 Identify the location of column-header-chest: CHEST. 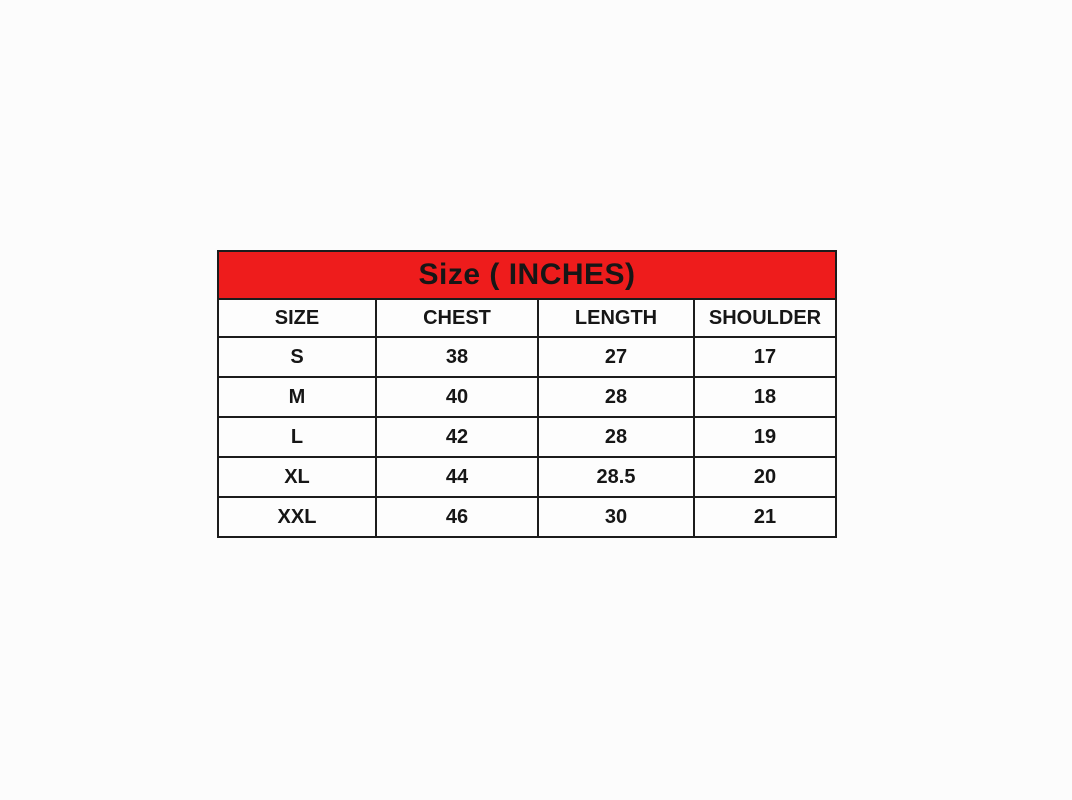
(457, 318).